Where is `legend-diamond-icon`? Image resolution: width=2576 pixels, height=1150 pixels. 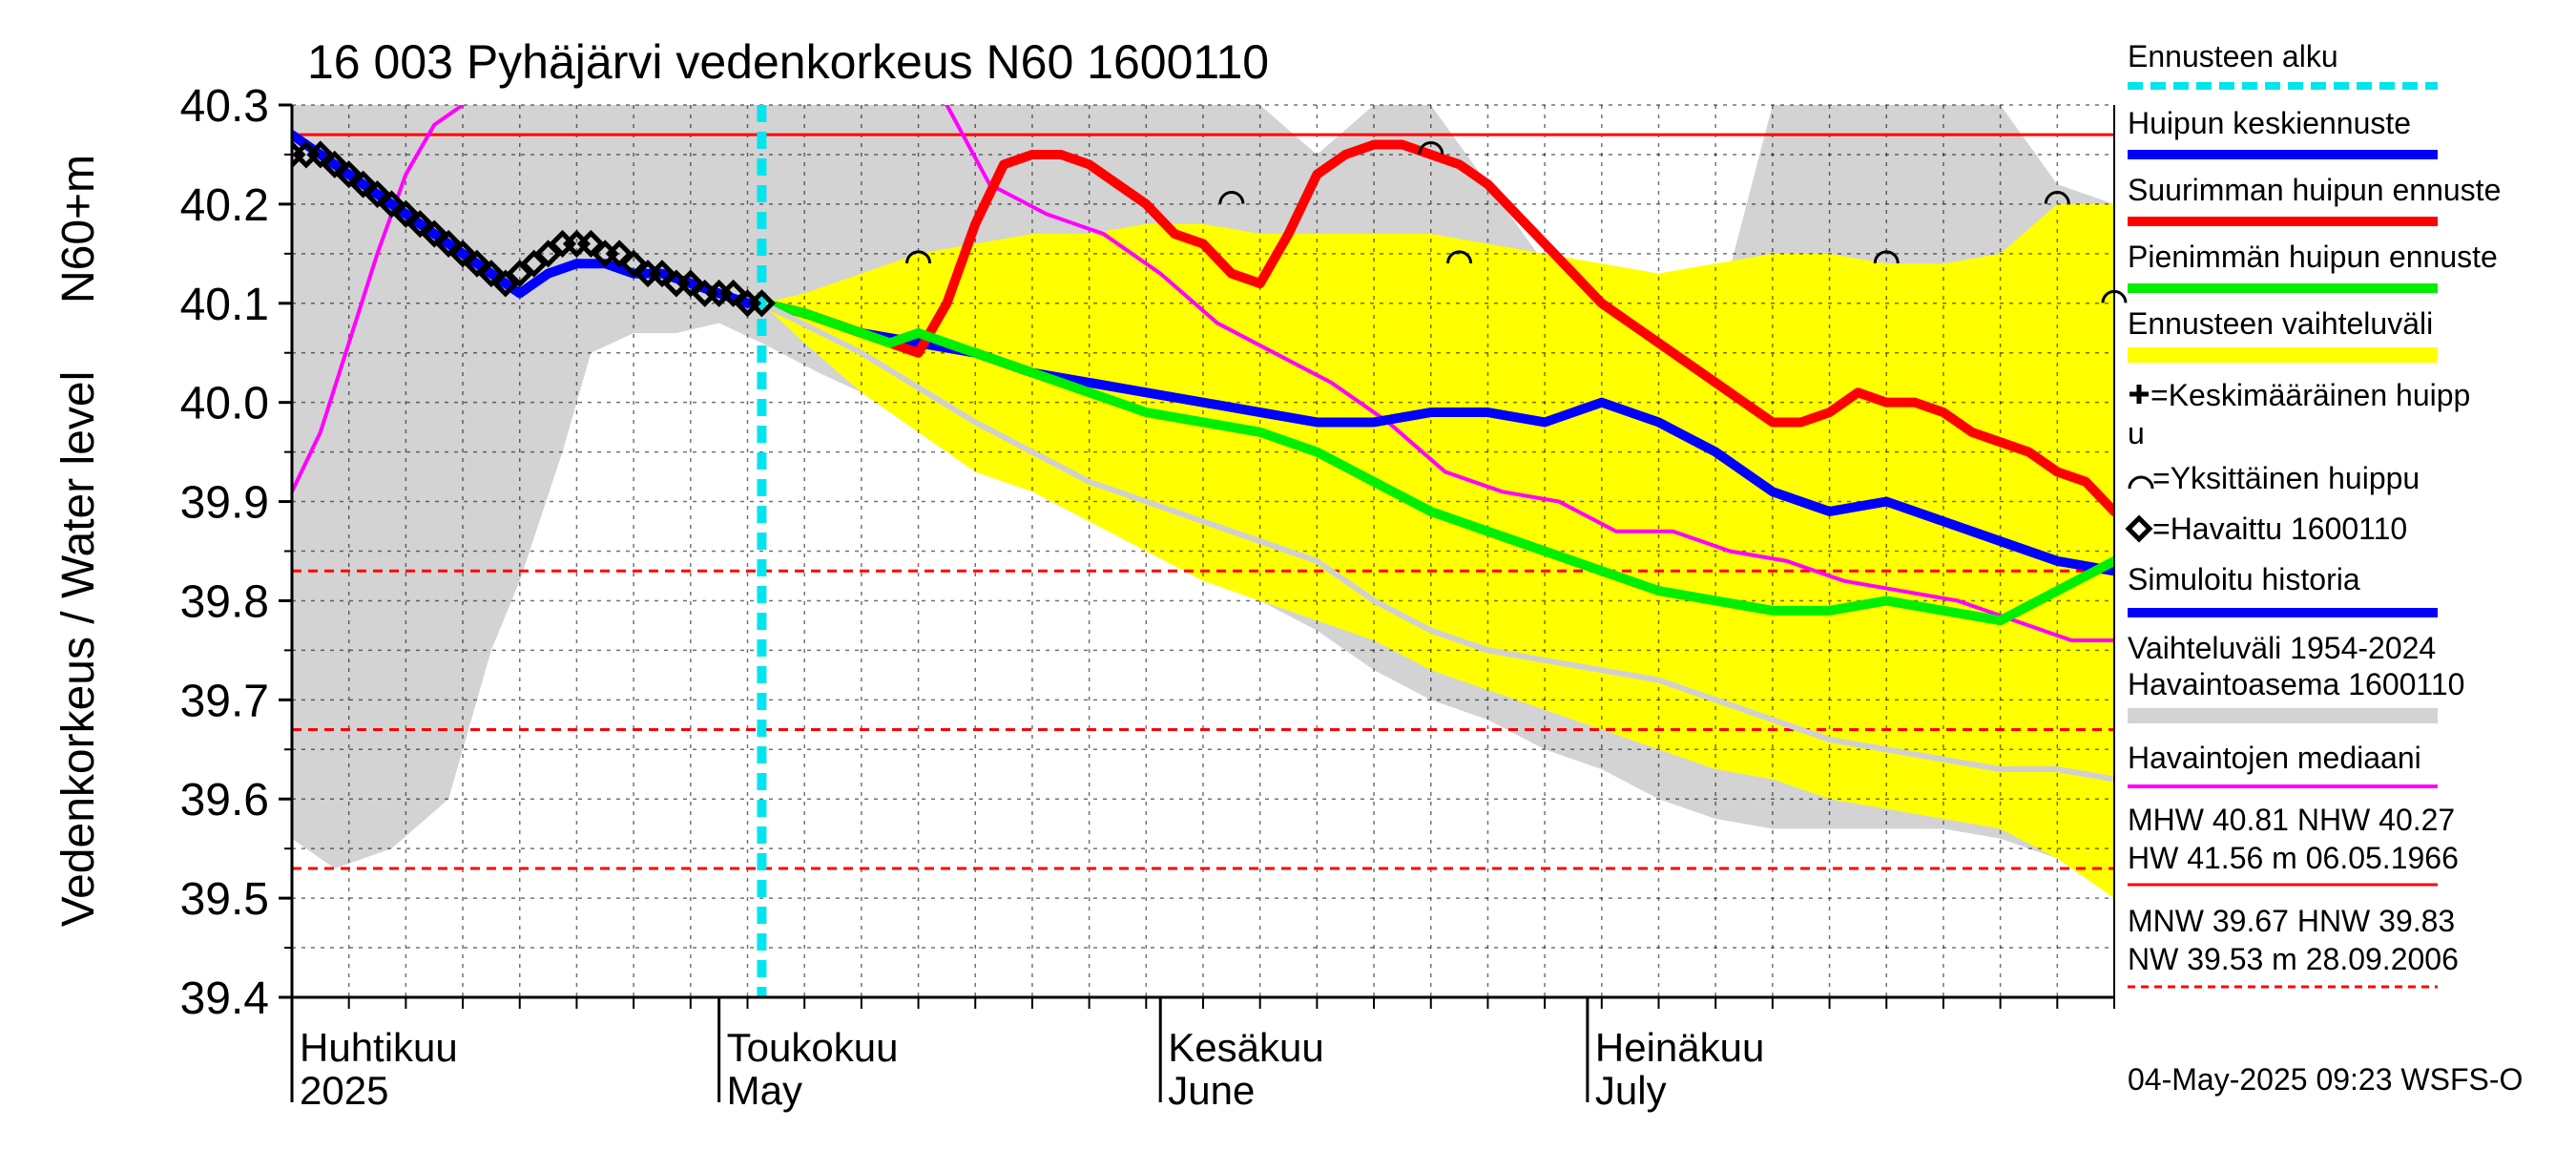
legend-diamond-icon is located at coordinates (2139, 528).